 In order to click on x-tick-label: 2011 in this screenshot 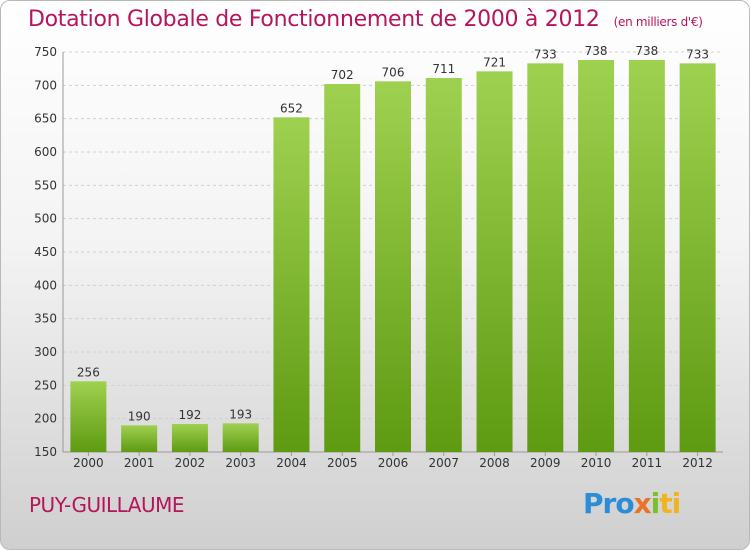, I will do `click(647, 463)`.